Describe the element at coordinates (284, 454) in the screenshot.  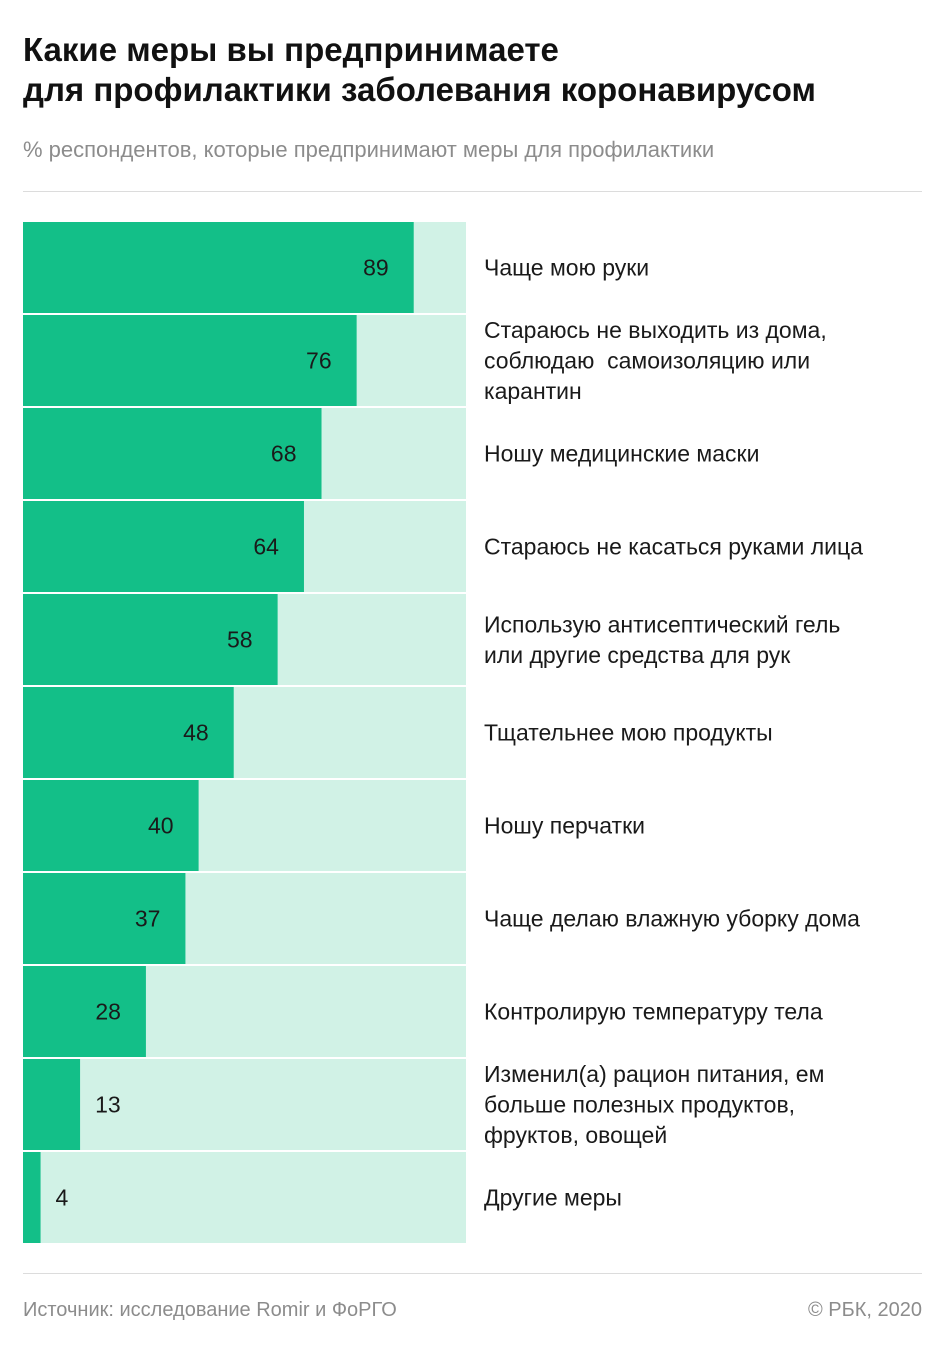
I see `bar-value-label: 68` at that location.